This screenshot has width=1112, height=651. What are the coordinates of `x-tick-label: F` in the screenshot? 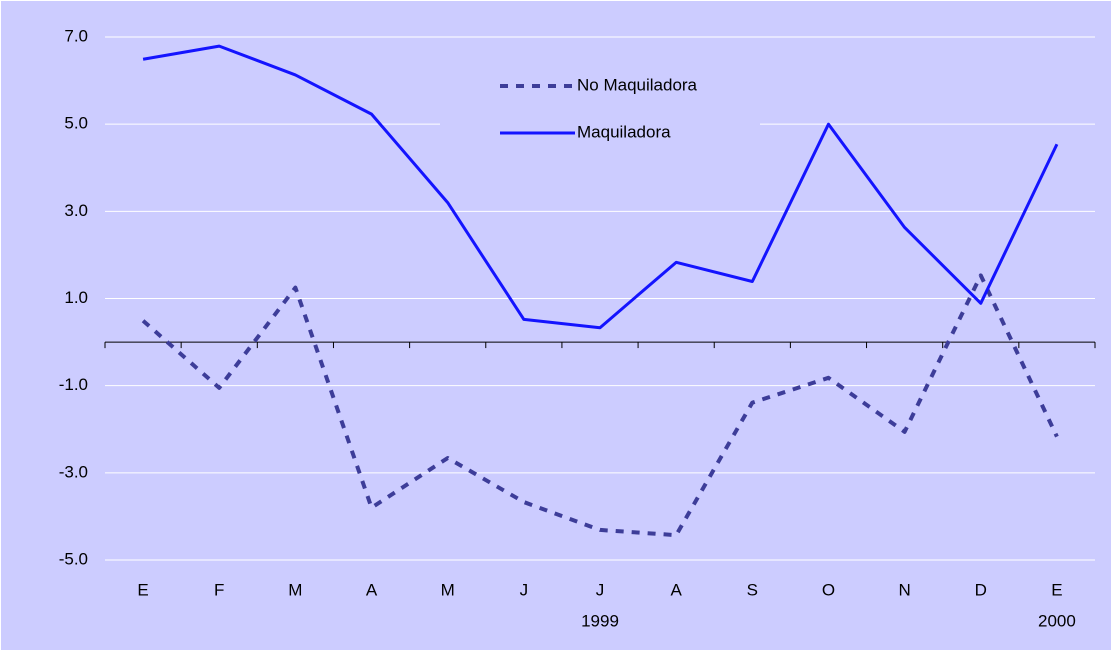 It's located at (219, 589).